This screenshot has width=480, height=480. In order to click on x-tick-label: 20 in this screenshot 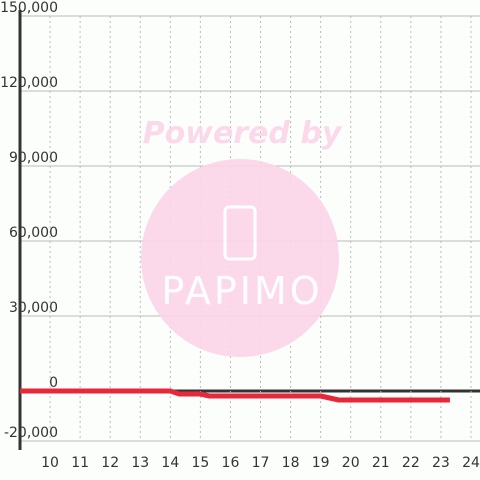, I will do `click(351, 463)`.